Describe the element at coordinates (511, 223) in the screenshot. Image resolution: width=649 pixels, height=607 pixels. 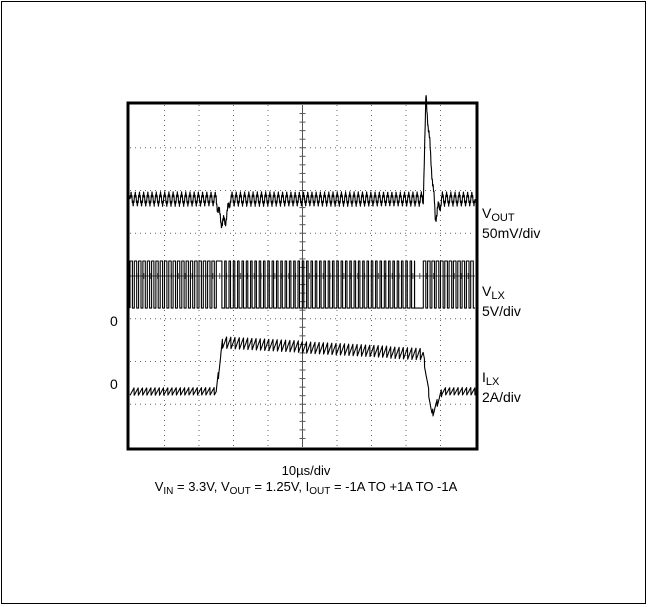
I see `vout-label: VOUT 50mV/div` at that location.